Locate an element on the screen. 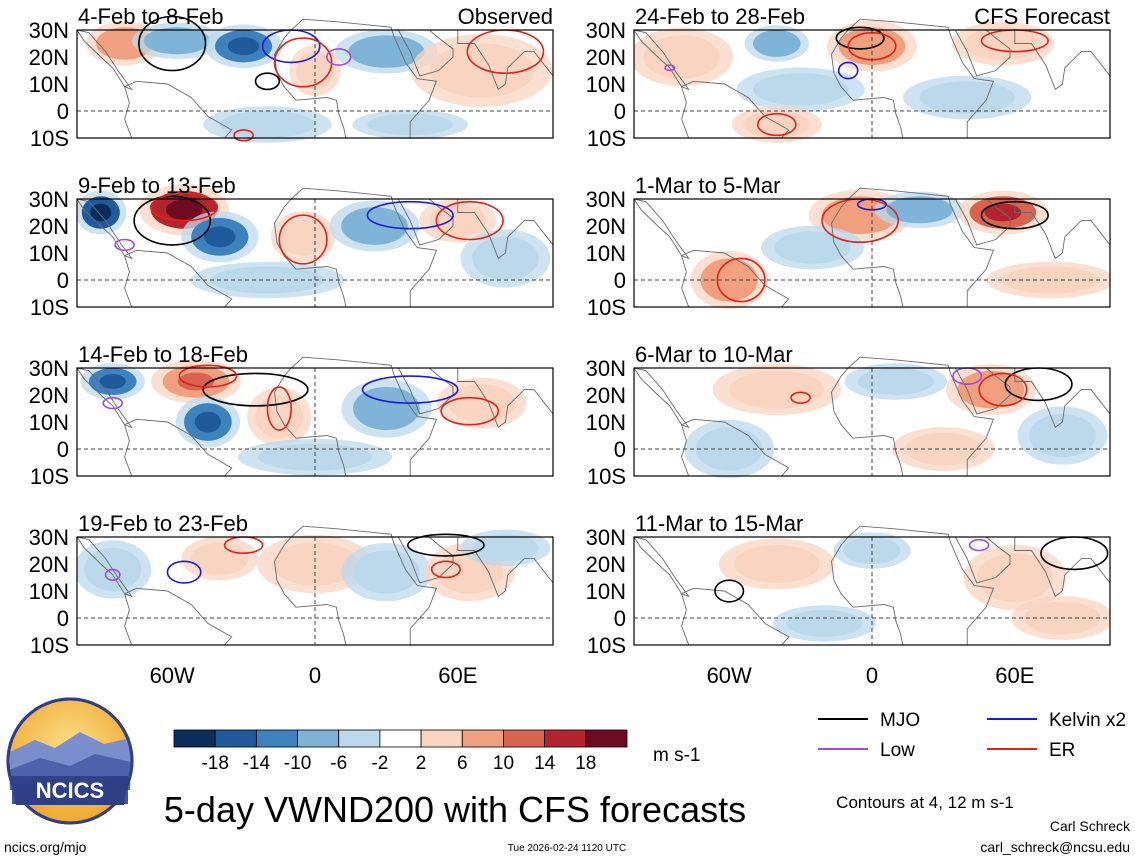 The height and width of the screenshot is (860, 1135). column-label: Observed is located at coordinates (505, 16).